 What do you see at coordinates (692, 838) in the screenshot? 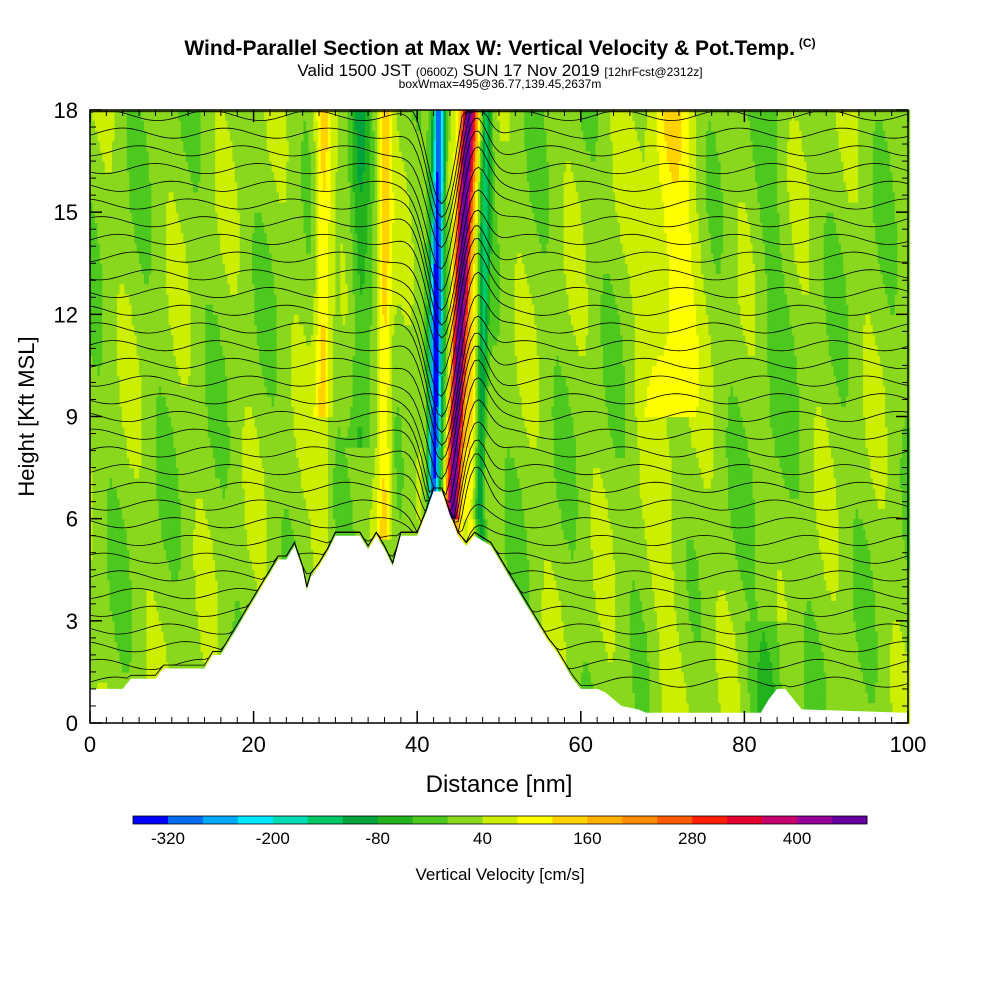
I see `colorbar-tick-label: 280` at bounding box center [692, 838].